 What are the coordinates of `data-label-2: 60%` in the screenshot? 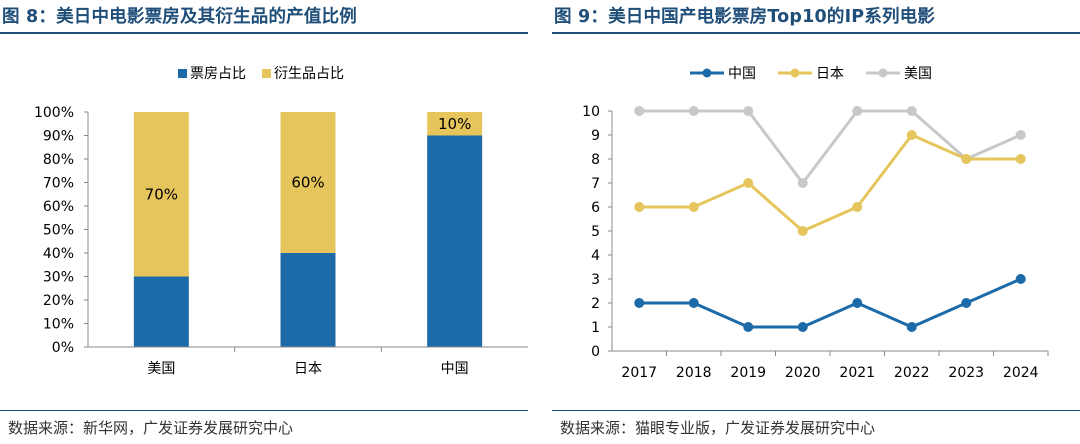 It's located at (307, 183).